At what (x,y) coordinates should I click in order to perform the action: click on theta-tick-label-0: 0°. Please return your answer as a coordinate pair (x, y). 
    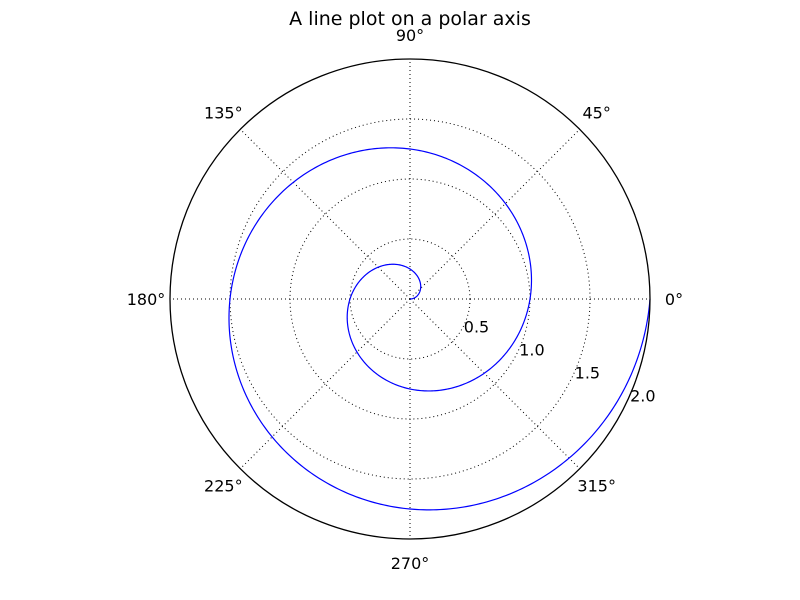
    Looking at the image, I should click on (674, 299).